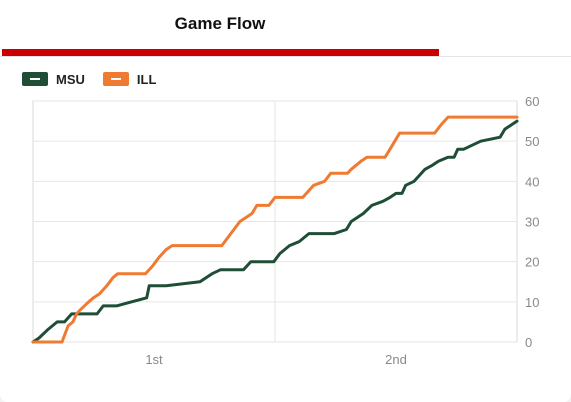 This screenshot has width=571, height=402. I want to click on legend-swatch-msu, so click(35, 79).